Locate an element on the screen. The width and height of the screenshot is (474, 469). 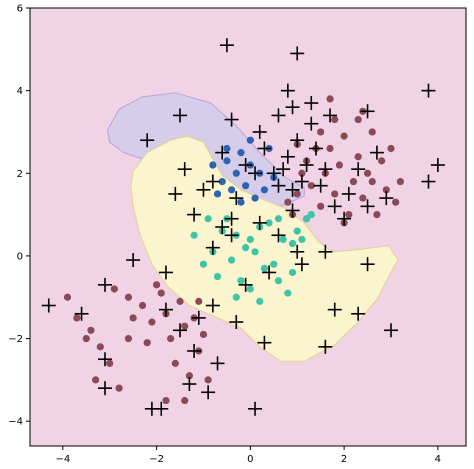
x-tick-label: −2 is located at coordinates (156, 459).